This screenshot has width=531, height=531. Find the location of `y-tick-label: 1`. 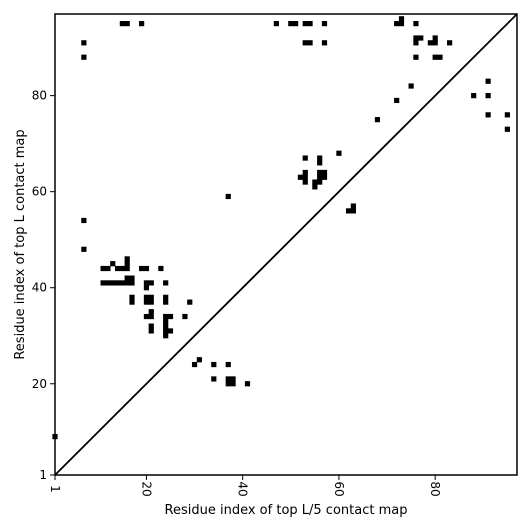

y-tick-label: 1 is located at coordinates (43, 475).